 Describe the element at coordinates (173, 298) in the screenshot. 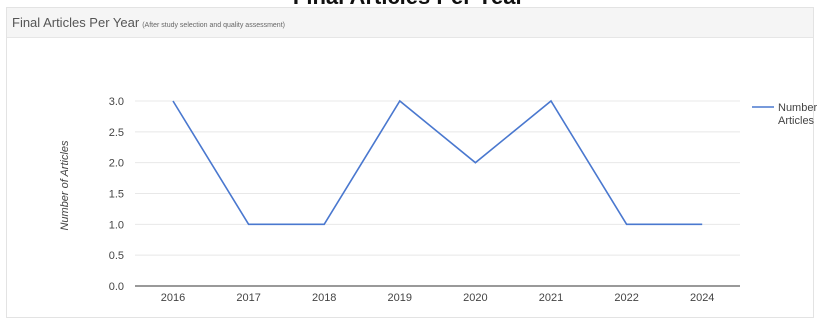

I see `x-tick-label: 2016` at that location.